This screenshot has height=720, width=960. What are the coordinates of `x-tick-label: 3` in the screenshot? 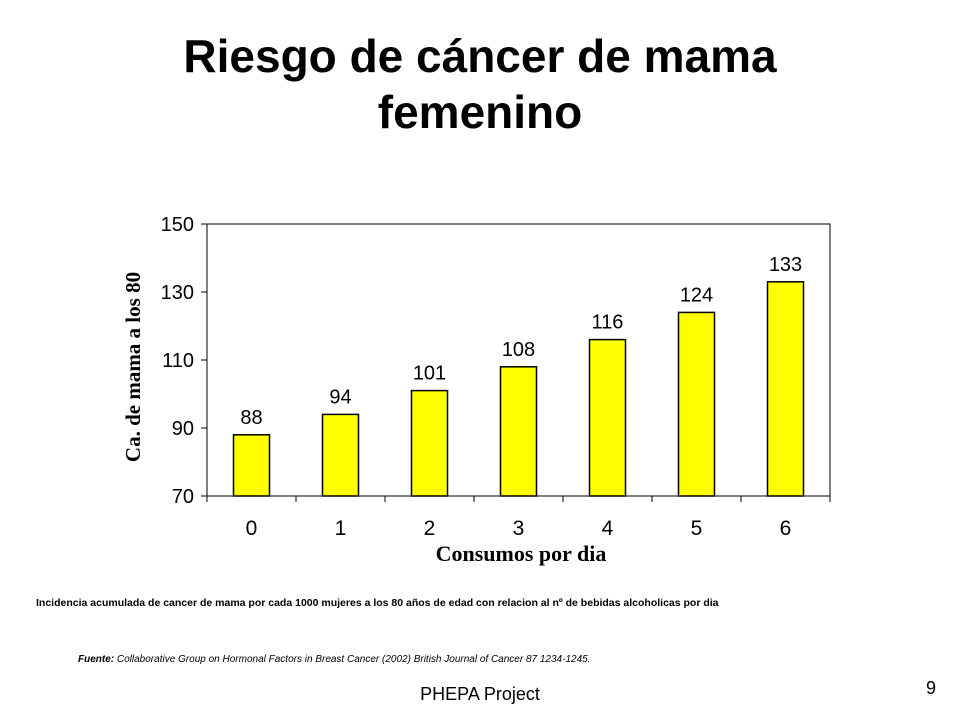 It's located at (519, 528).